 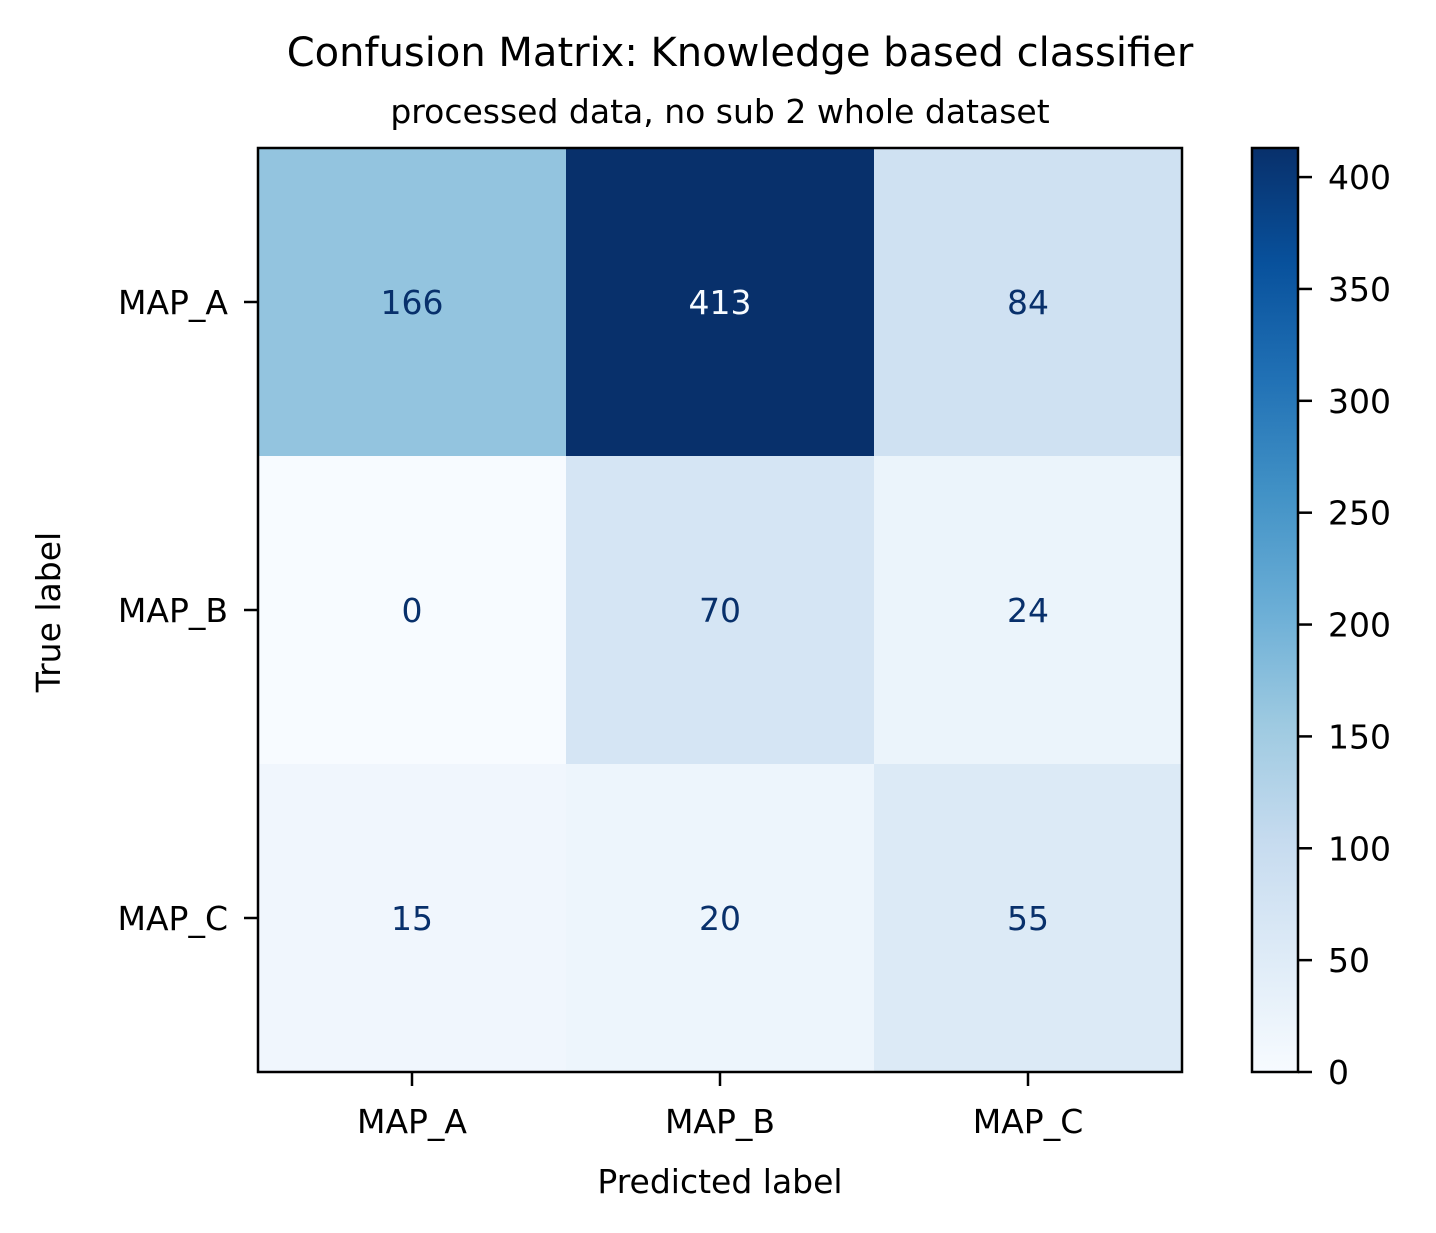 I want to click on colorbar-tick-label: 400, so click(x=1359, y=177).